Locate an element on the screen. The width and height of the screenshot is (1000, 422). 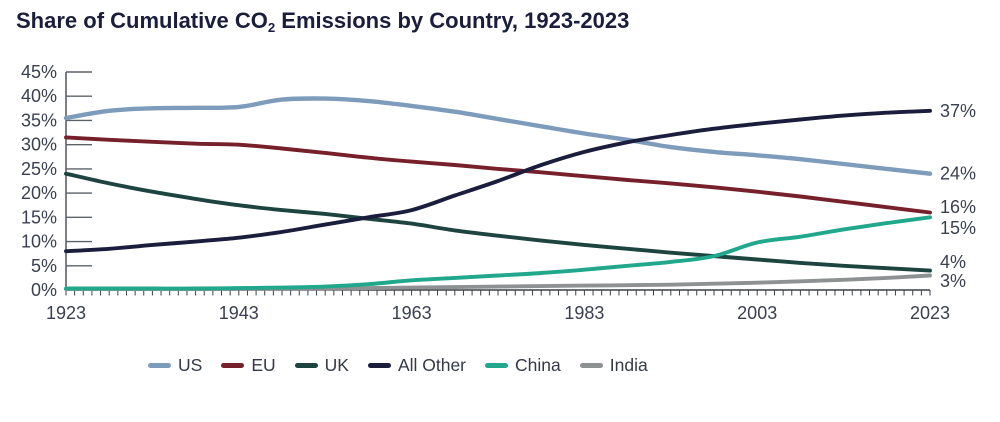
legend: US EU UK All Other China India is located at coordinates (398, 365).